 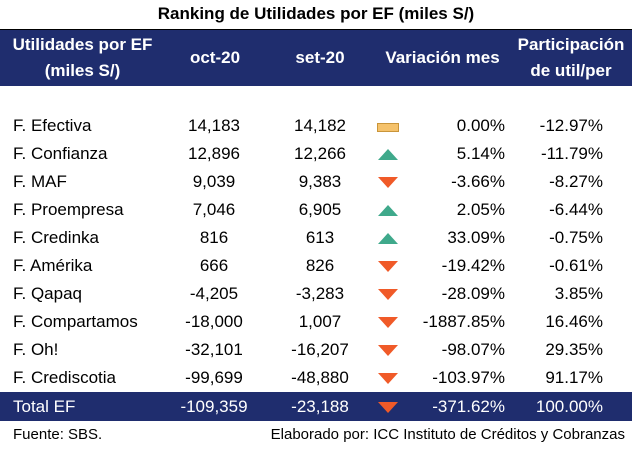 I want to click on header-entity-line1: Utilidades por EF, so click(x=82, y=44).